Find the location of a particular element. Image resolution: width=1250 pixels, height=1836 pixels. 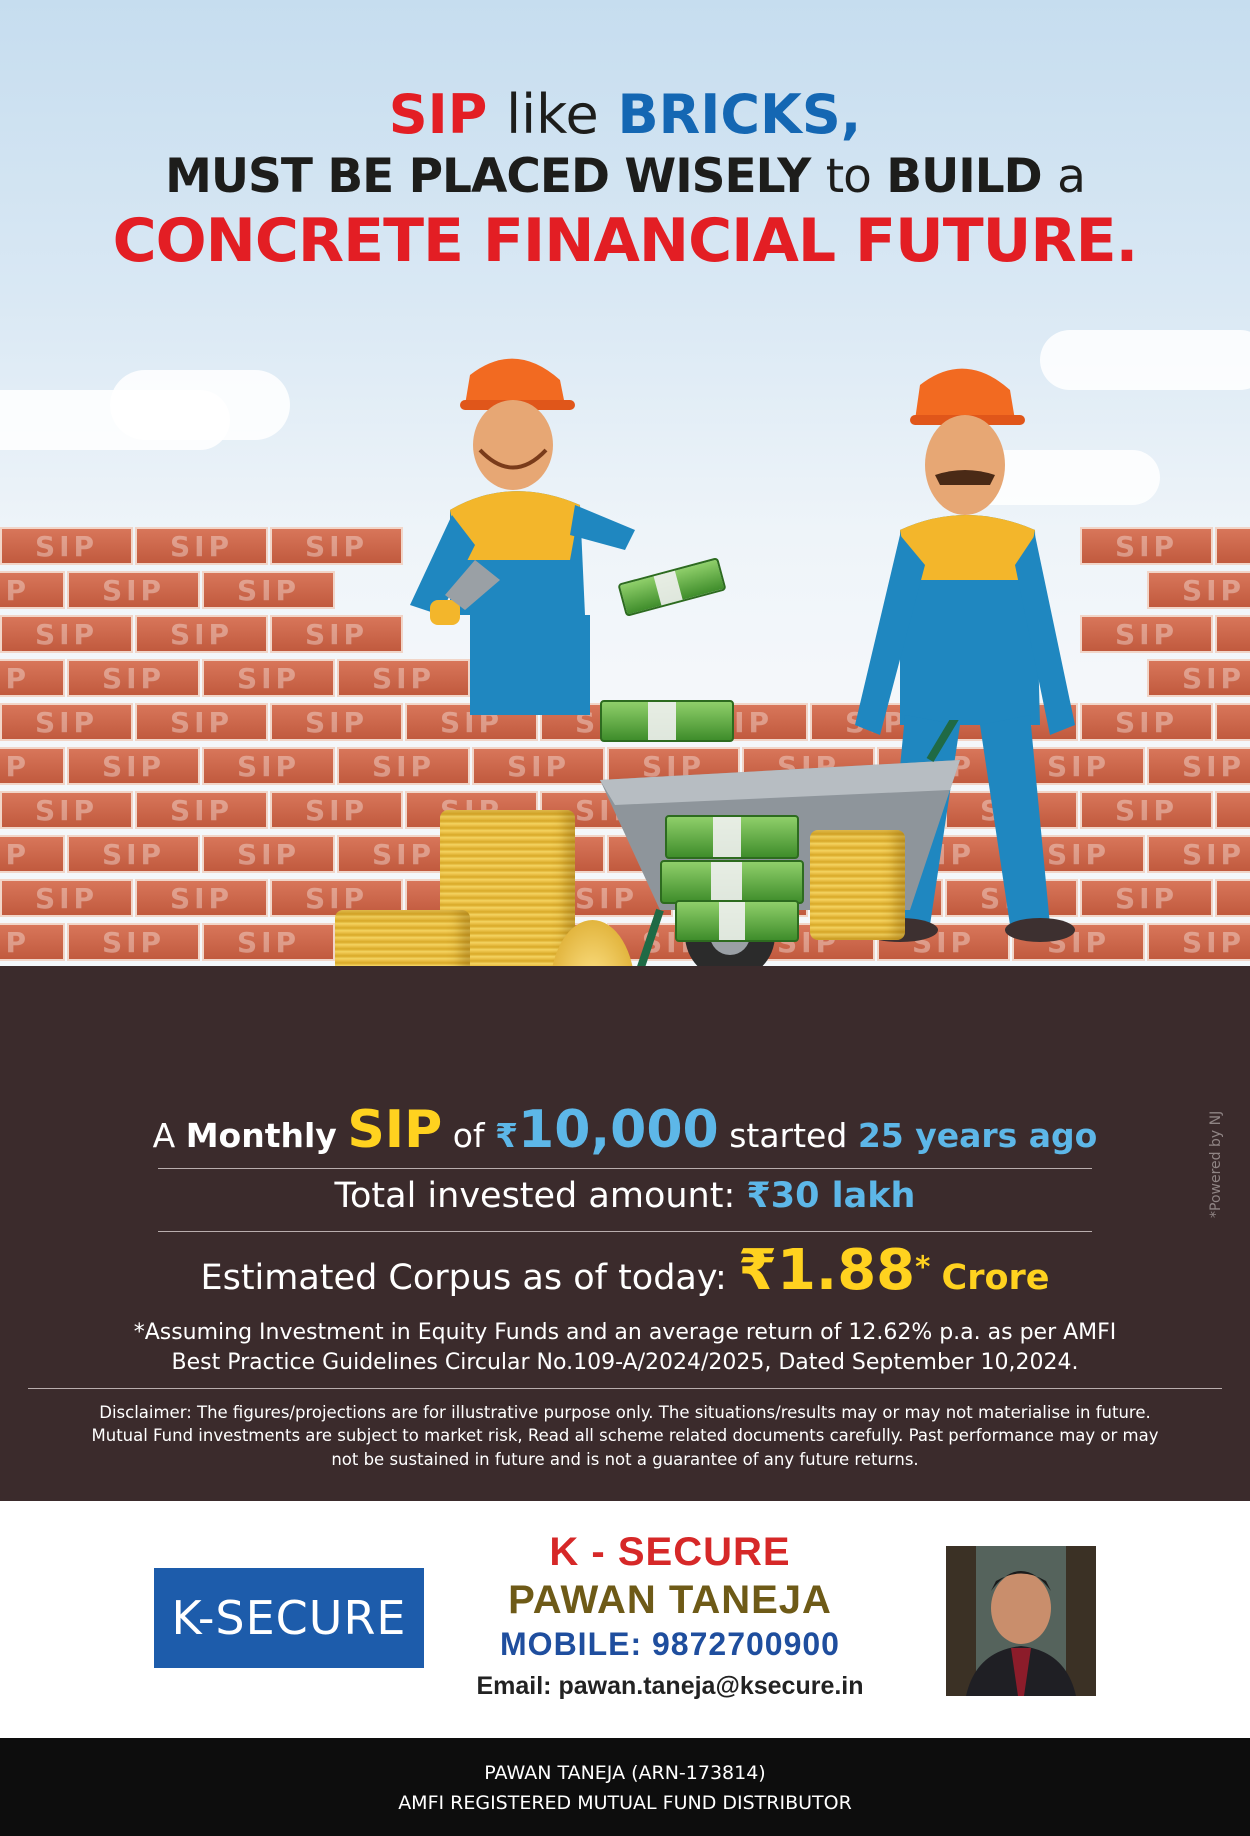

stat-corpus-value: 1.88 is located at coordinates (846, 1270).